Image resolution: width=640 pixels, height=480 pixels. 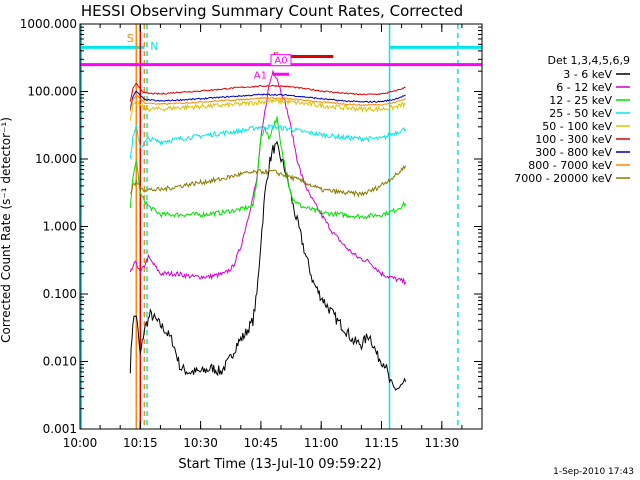 What do you see at coordinates (200, 443) in the screenshot?
I see `x-tick-label: 10:30` at bounding box center [200, 443].